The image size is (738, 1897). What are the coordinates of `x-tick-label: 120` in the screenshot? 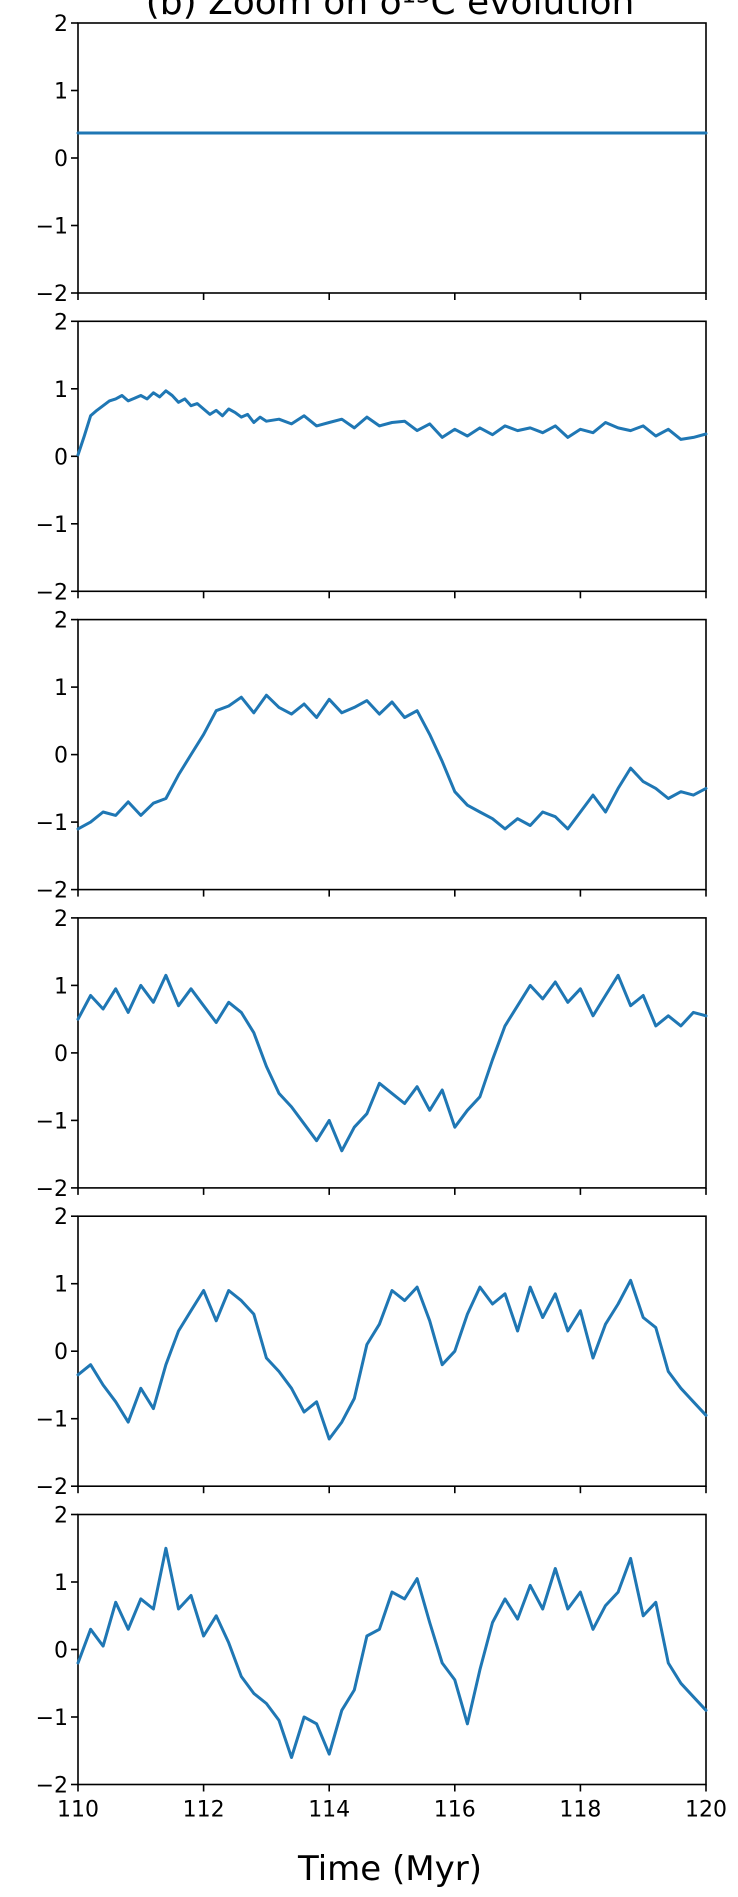 It's located at (706, 1810).